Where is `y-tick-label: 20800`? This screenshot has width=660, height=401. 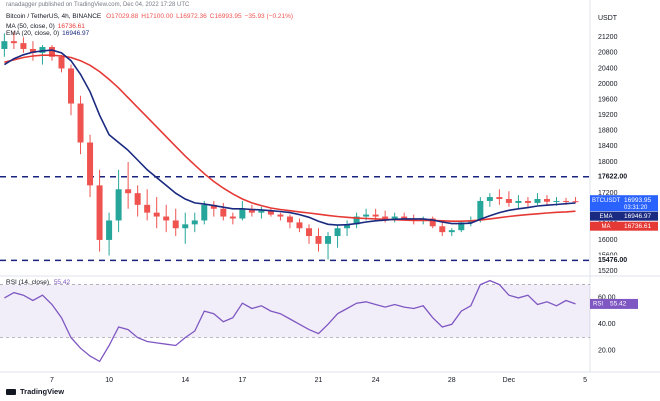
y-tick-label: 20800 is located at coordinates (608, 53).